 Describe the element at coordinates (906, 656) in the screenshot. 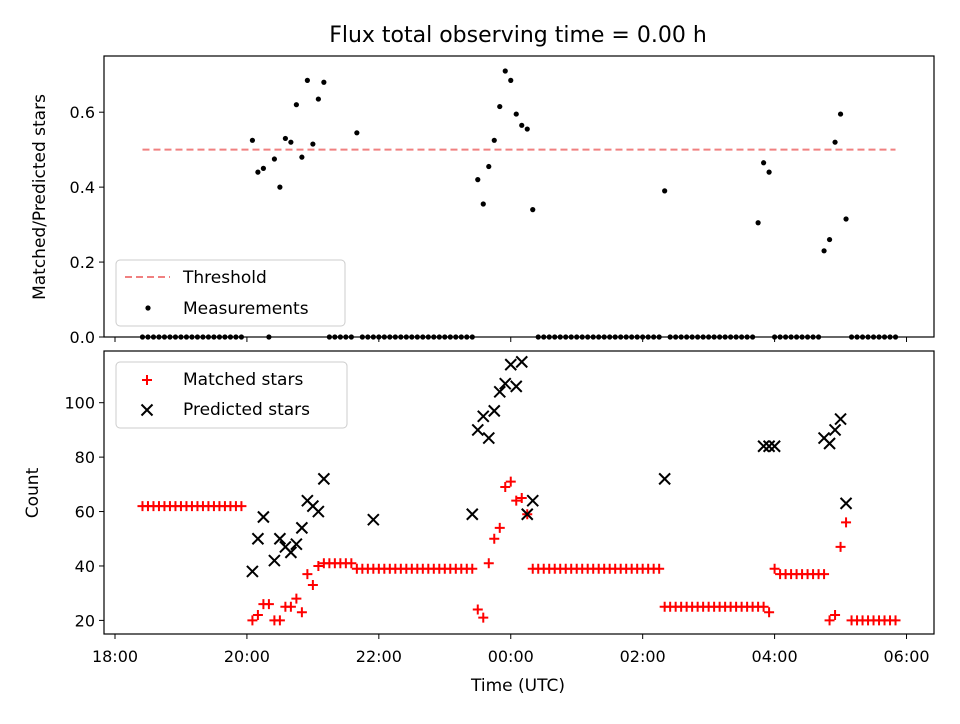

I see `x-tick-label: 06:00` at that location.